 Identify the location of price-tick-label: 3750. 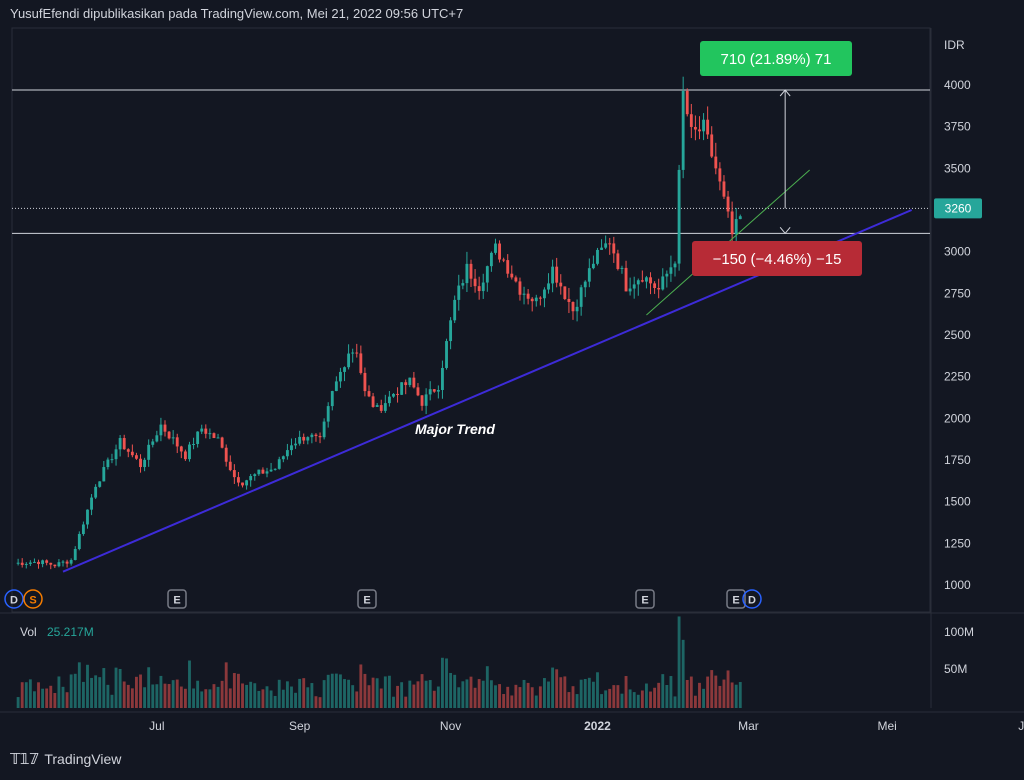
(957, 127).